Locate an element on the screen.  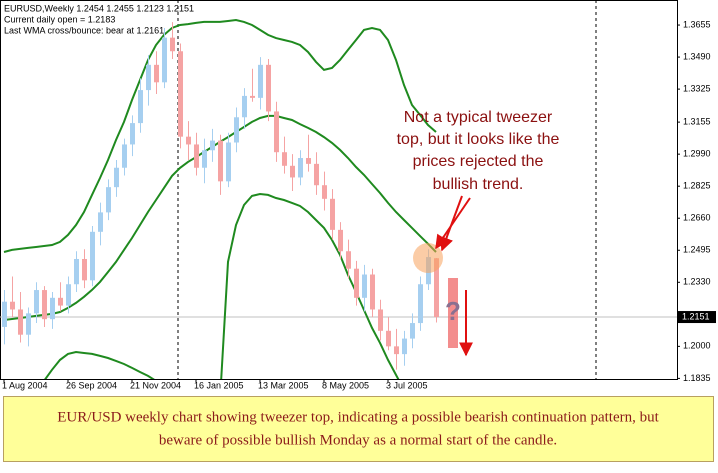
y-tick-label: 1.2990 is located at coordinates (697, 154).